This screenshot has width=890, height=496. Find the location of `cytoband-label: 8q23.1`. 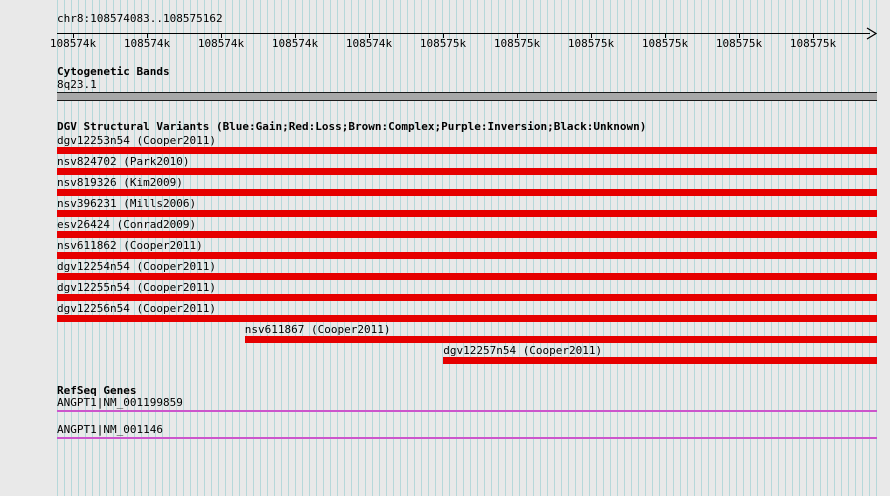

cytoband-label: 8q23.1 is located at coordinates (77, 84).